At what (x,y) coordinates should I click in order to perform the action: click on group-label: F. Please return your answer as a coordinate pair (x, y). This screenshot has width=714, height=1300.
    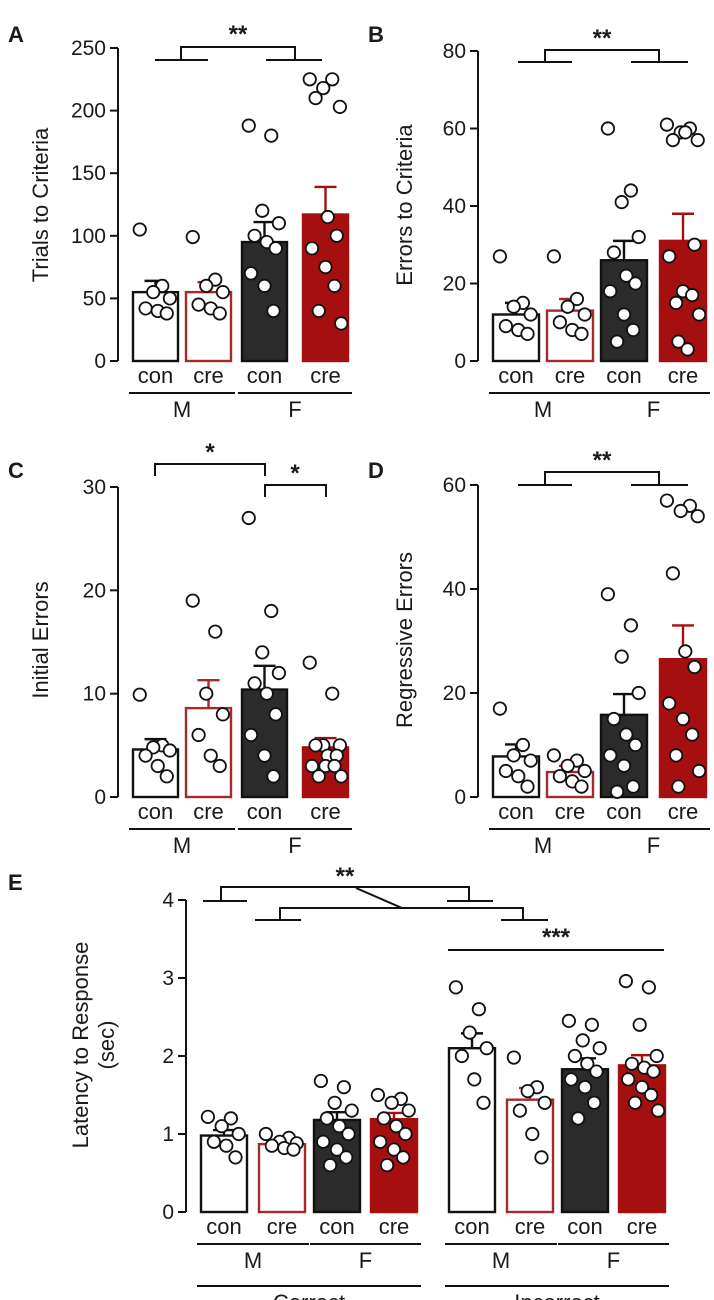
    Looking at the image, I should click on (365, 1260).